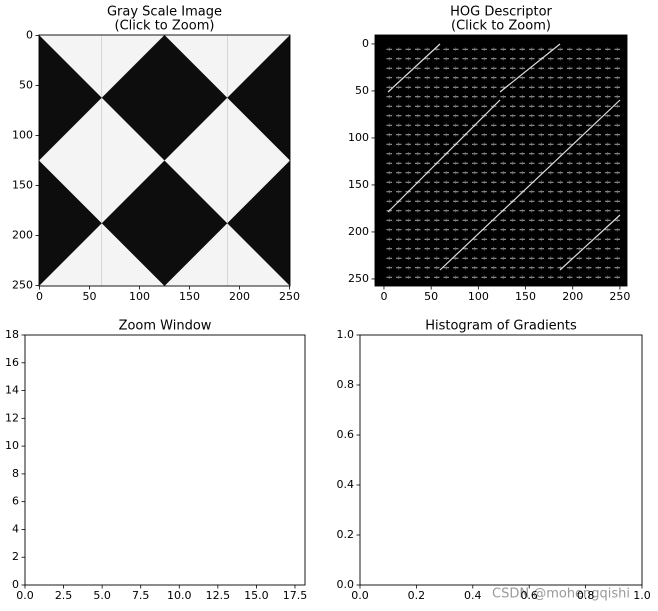  Describe the element at coordinates (15, 473) in the screenshot. I see `y-tick-label: 8` at that location.